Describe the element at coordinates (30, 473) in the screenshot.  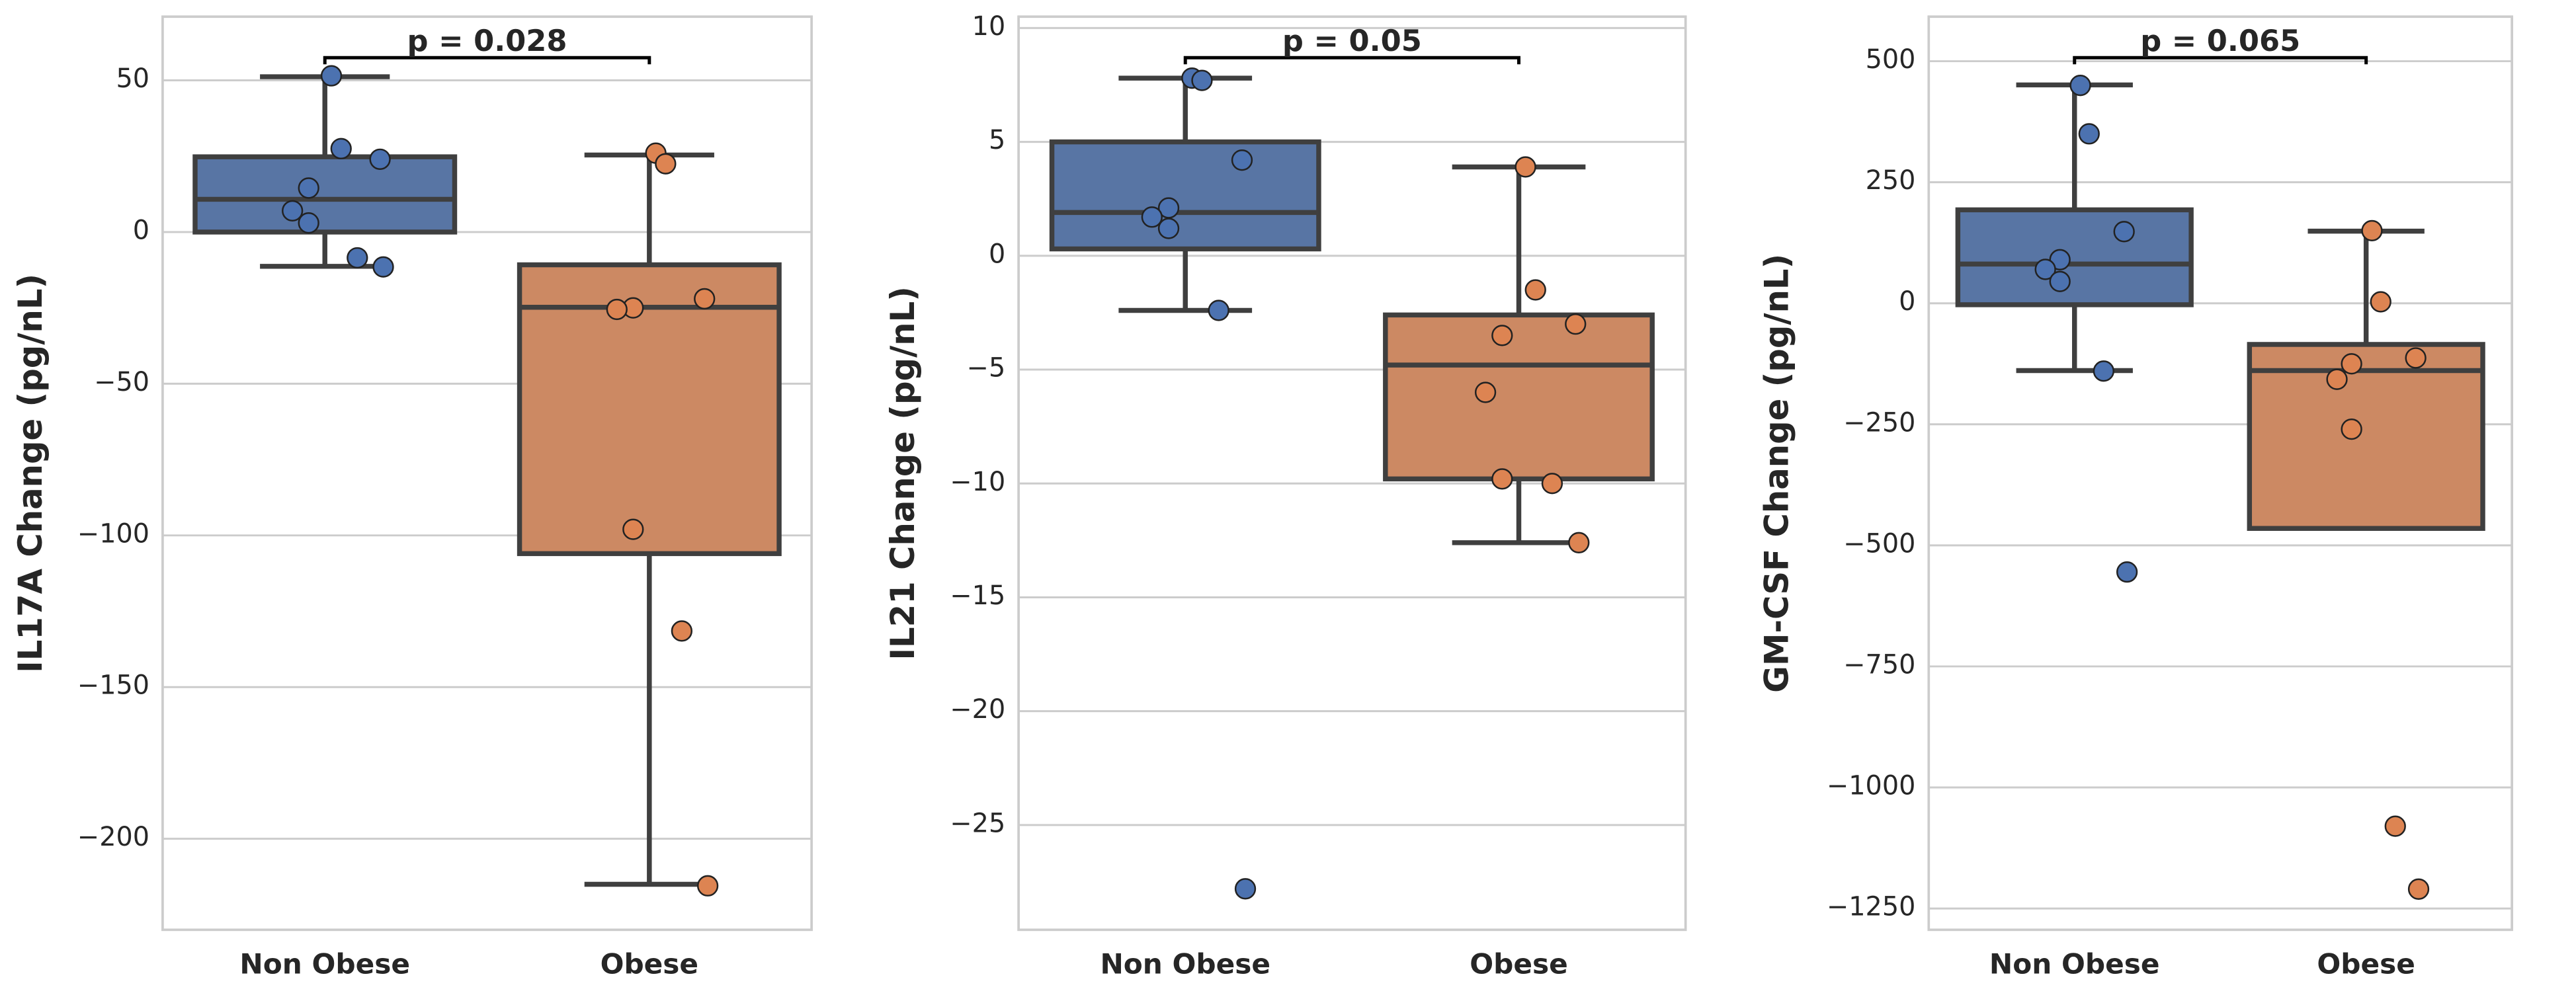
I see `y-axis-label: IL17A Change (pg/nL)` at that location.